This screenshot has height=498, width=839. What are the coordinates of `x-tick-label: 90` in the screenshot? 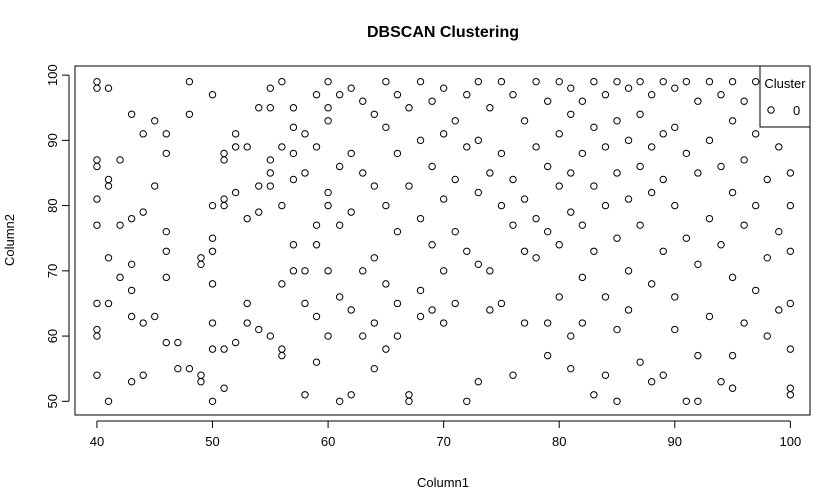 It's located at (675, 441).